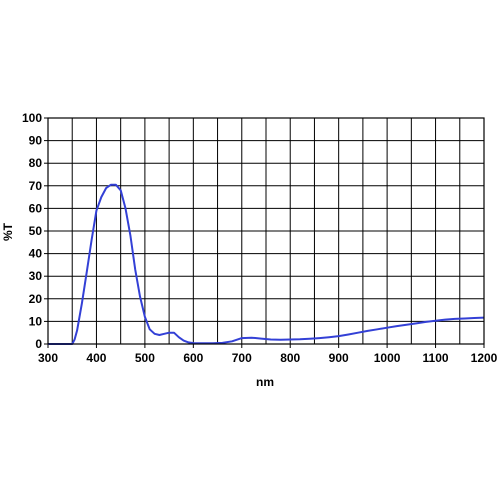  I want to click on x-tick-label: 900, so click(339, 358).